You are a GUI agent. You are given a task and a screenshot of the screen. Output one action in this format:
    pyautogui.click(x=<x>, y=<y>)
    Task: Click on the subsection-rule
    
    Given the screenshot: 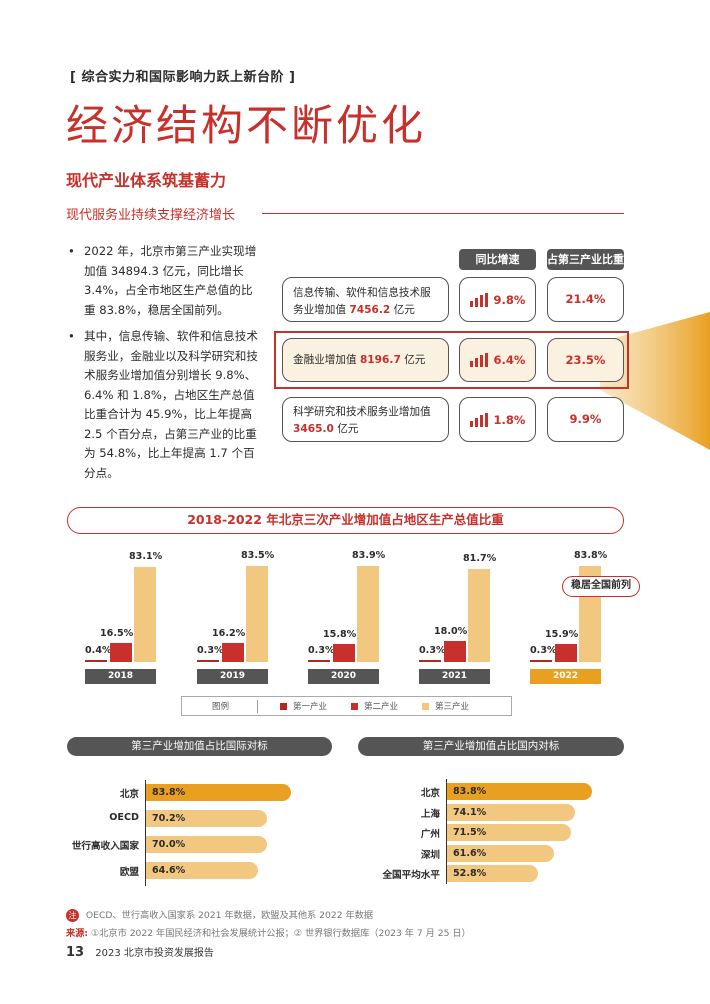 What is the action you would take?
    pyautogui.click(x=443, y=213)
    